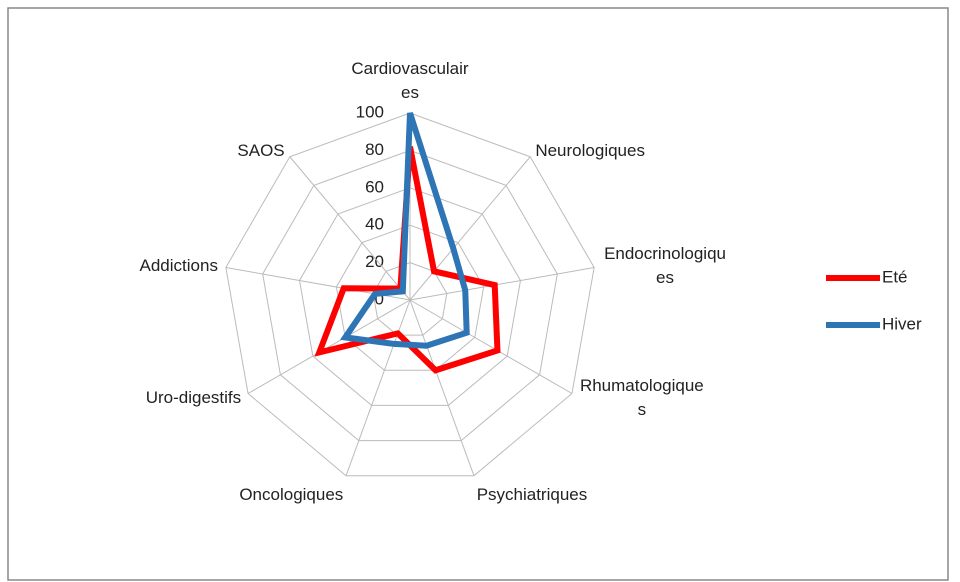  Describe the element at coordinates (193, 397) in the screenshot. I see `category-label: Uro-digestifs` at that location.